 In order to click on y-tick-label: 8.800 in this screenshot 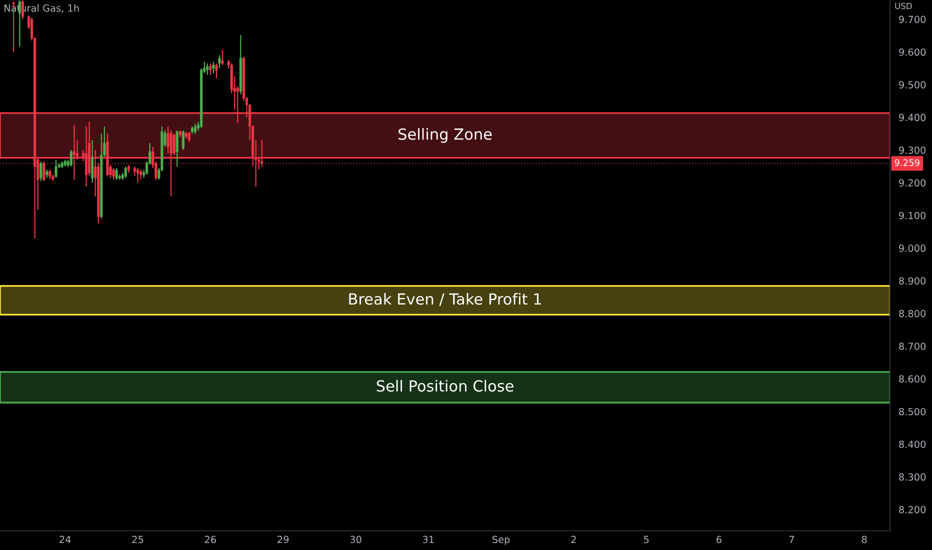, I will do `click(912, 314)`.